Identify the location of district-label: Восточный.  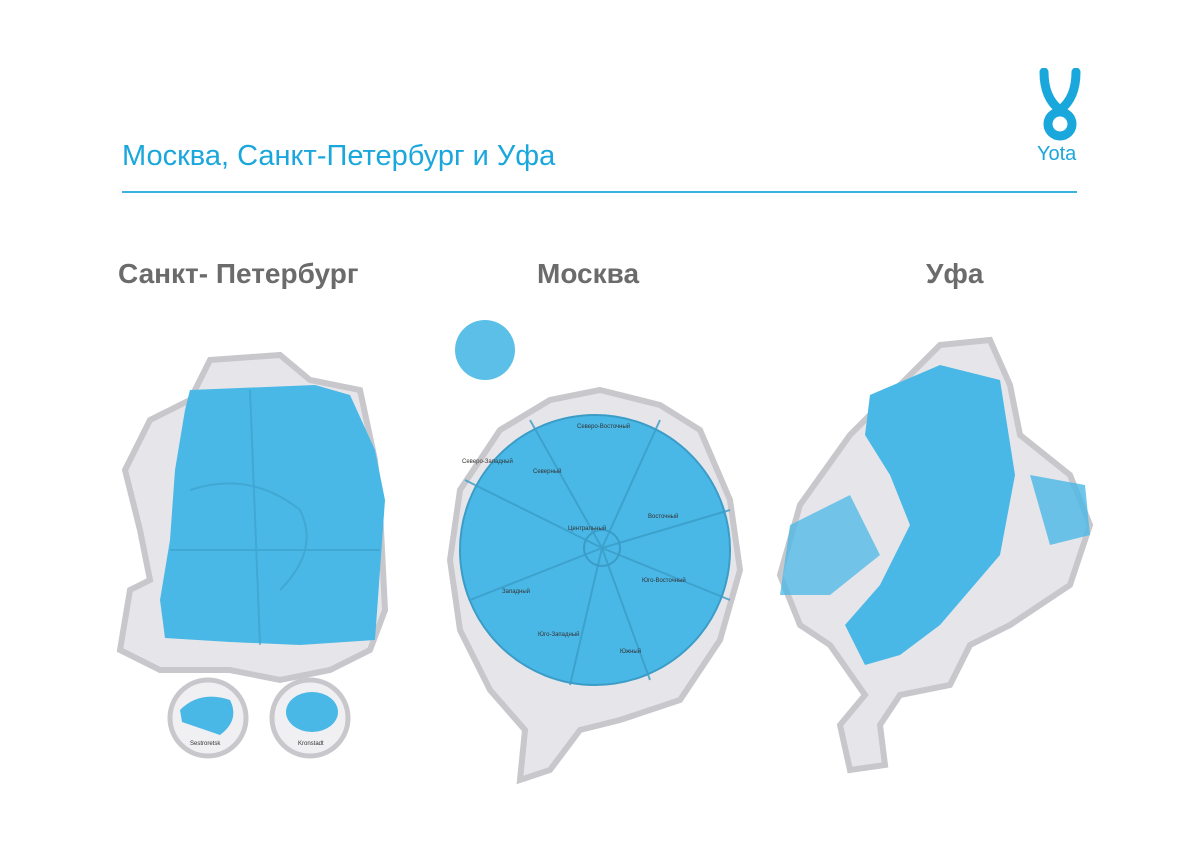
(663, 516).